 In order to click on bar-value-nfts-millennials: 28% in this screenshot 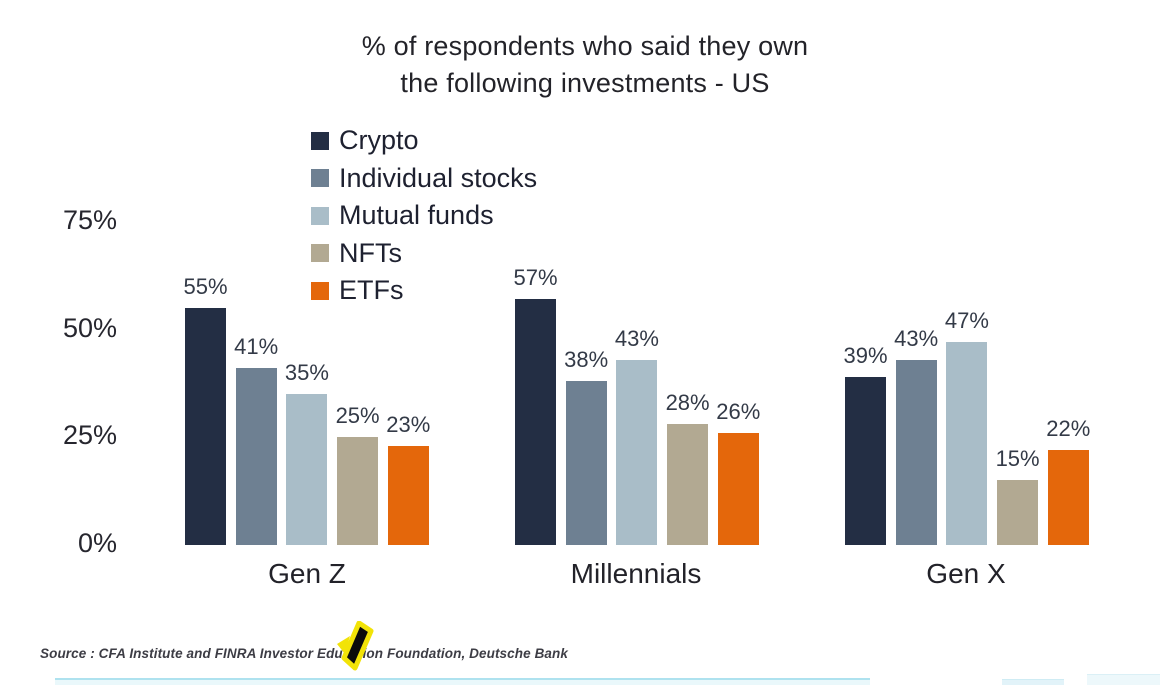, I will do `click(687, 402)`.